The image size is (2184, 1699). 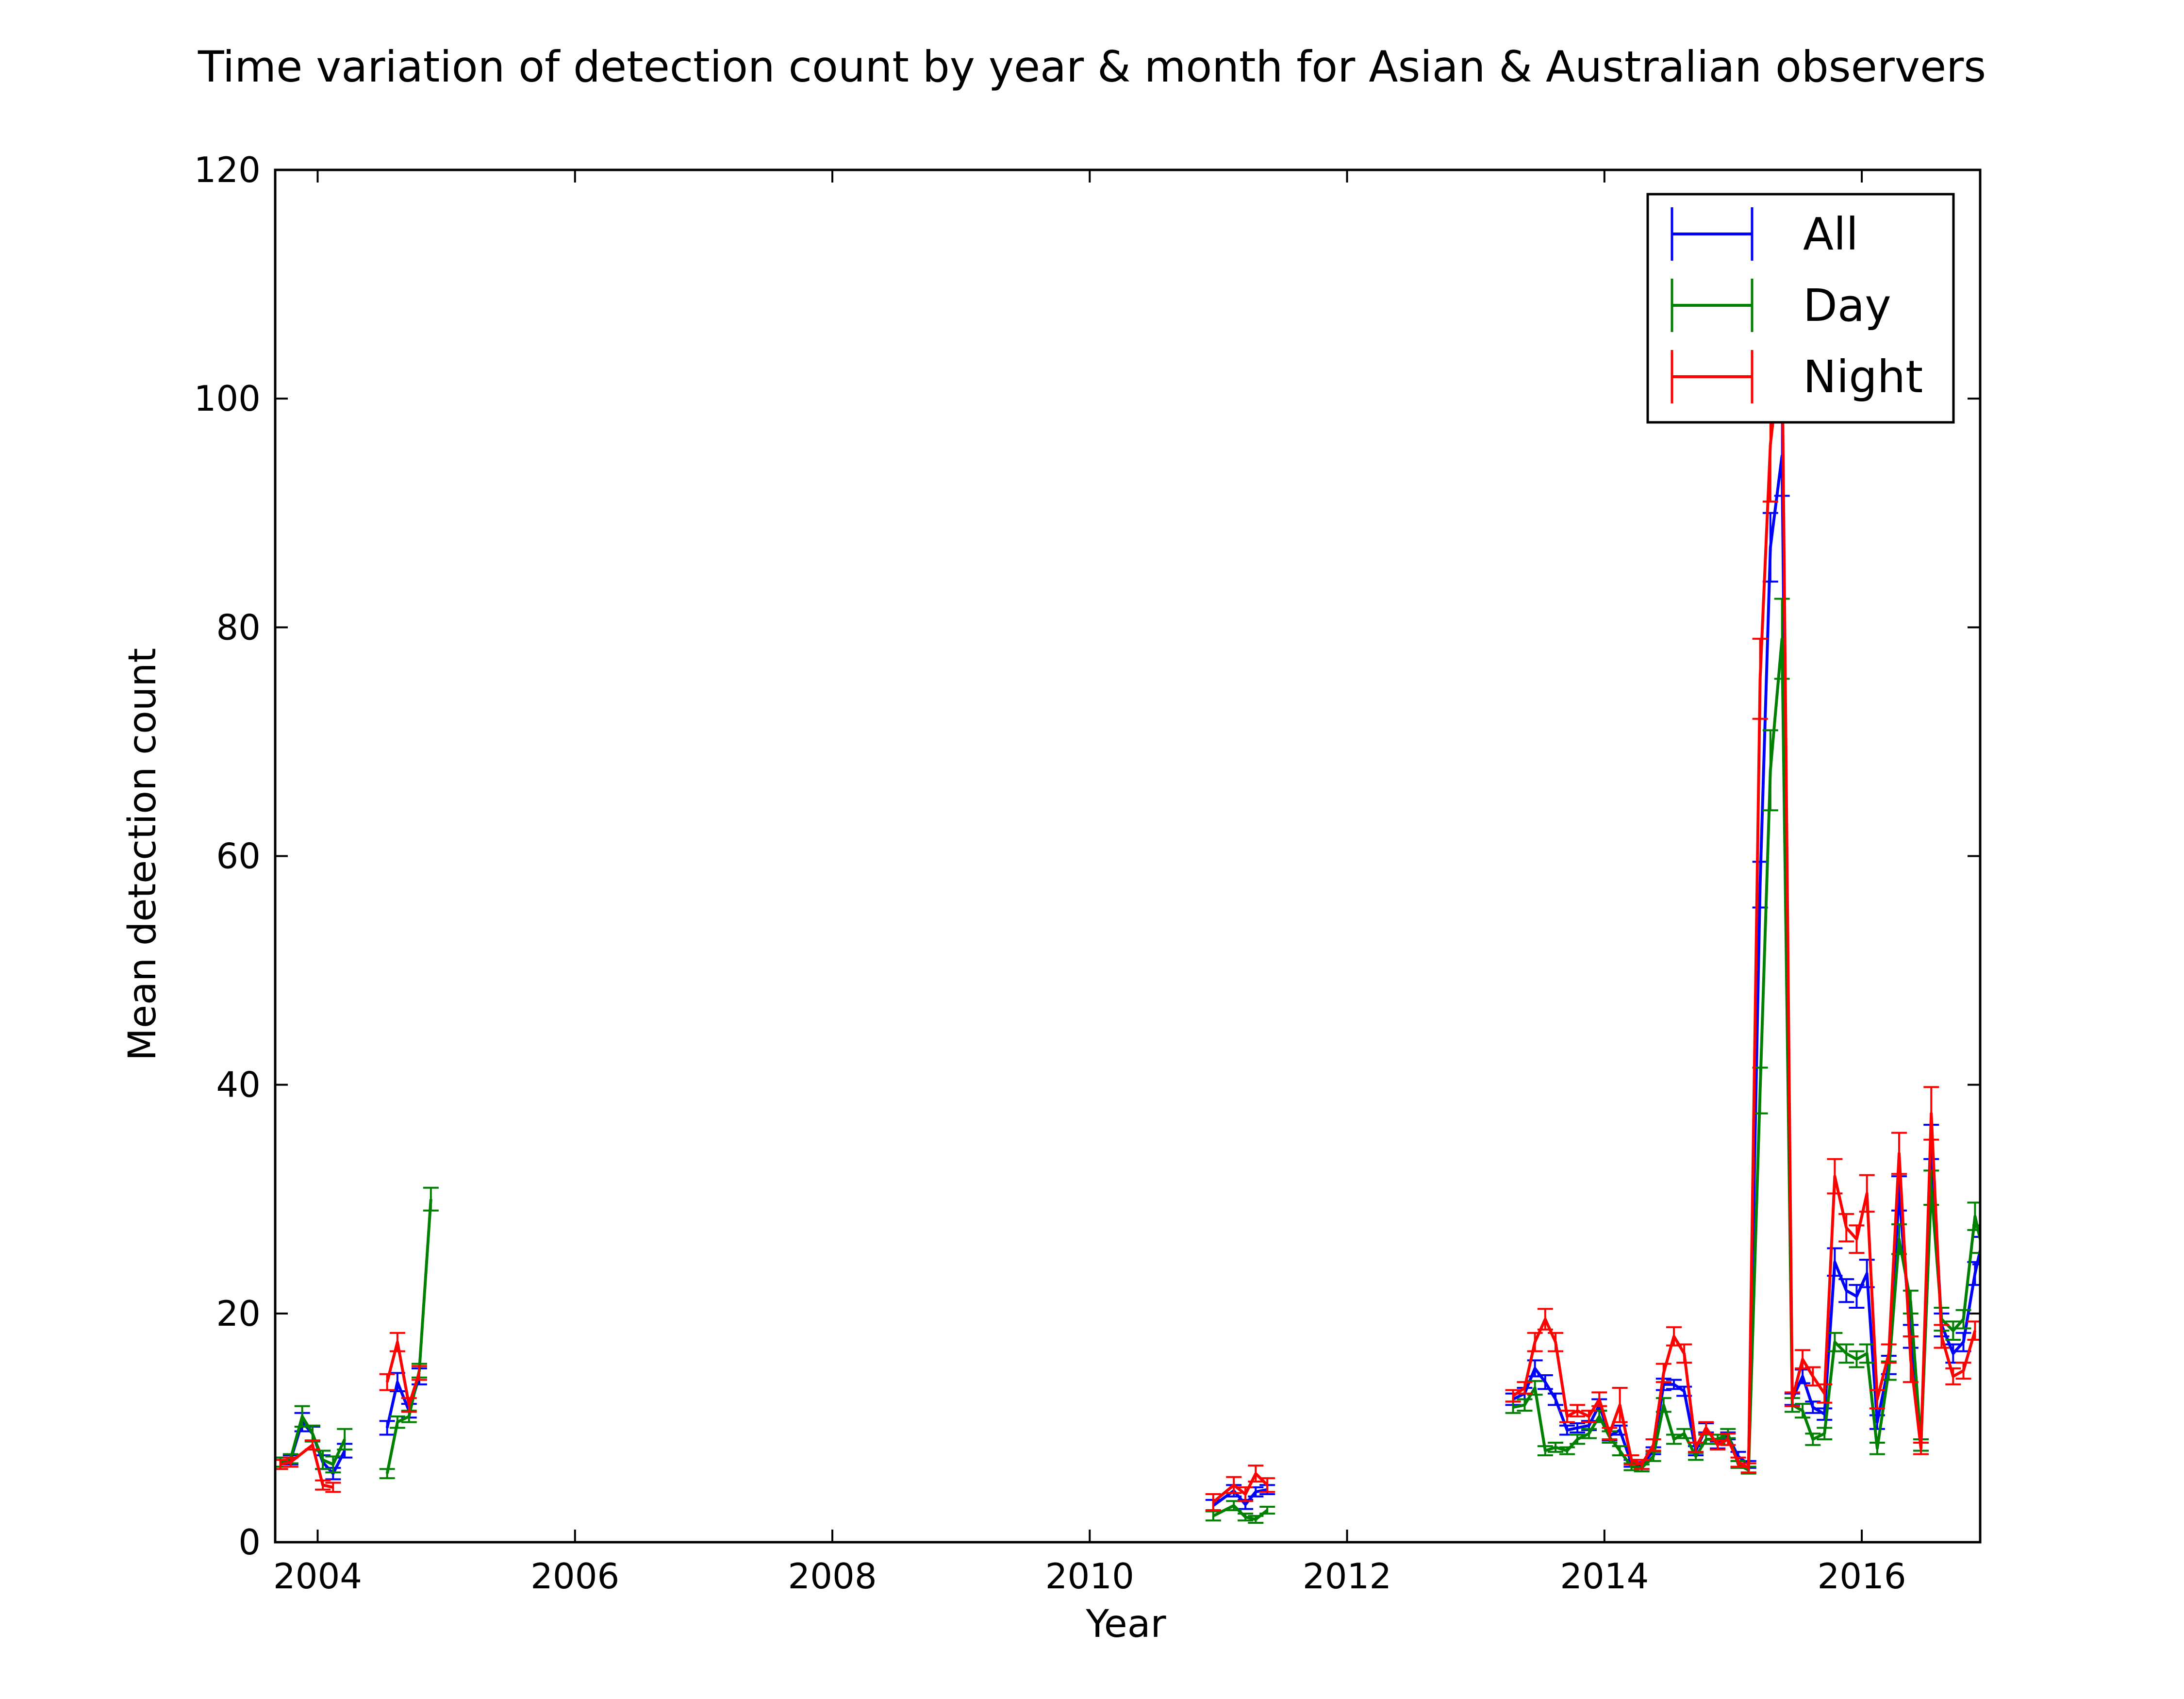 I want to click on legend-item-all: All, so click(x=1764, y=234).